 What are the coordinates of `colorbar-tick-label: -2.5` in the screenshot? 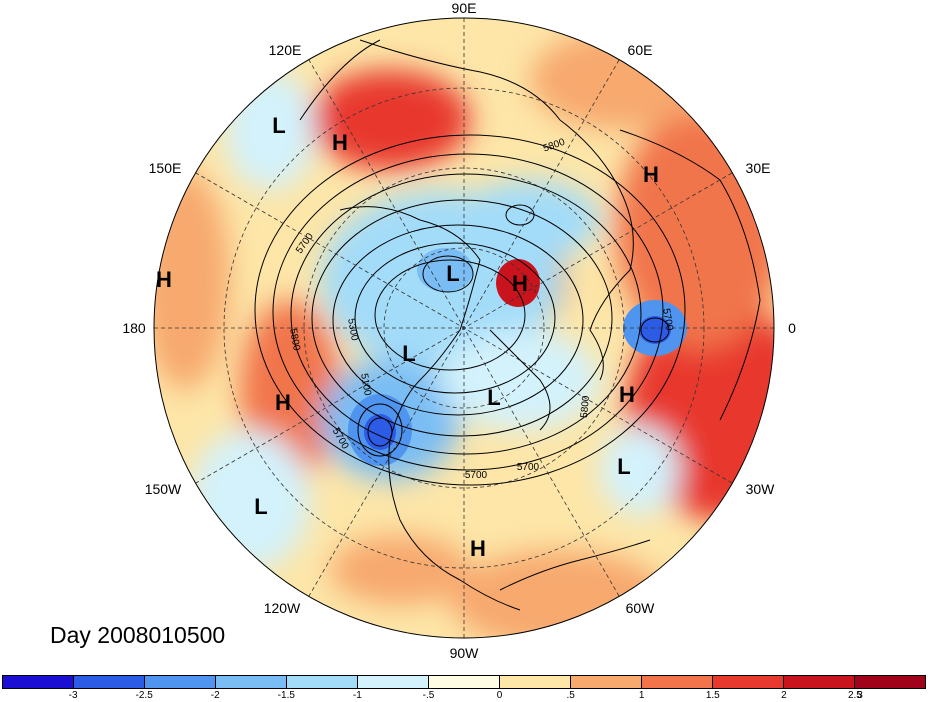 It's located at (144, 695).